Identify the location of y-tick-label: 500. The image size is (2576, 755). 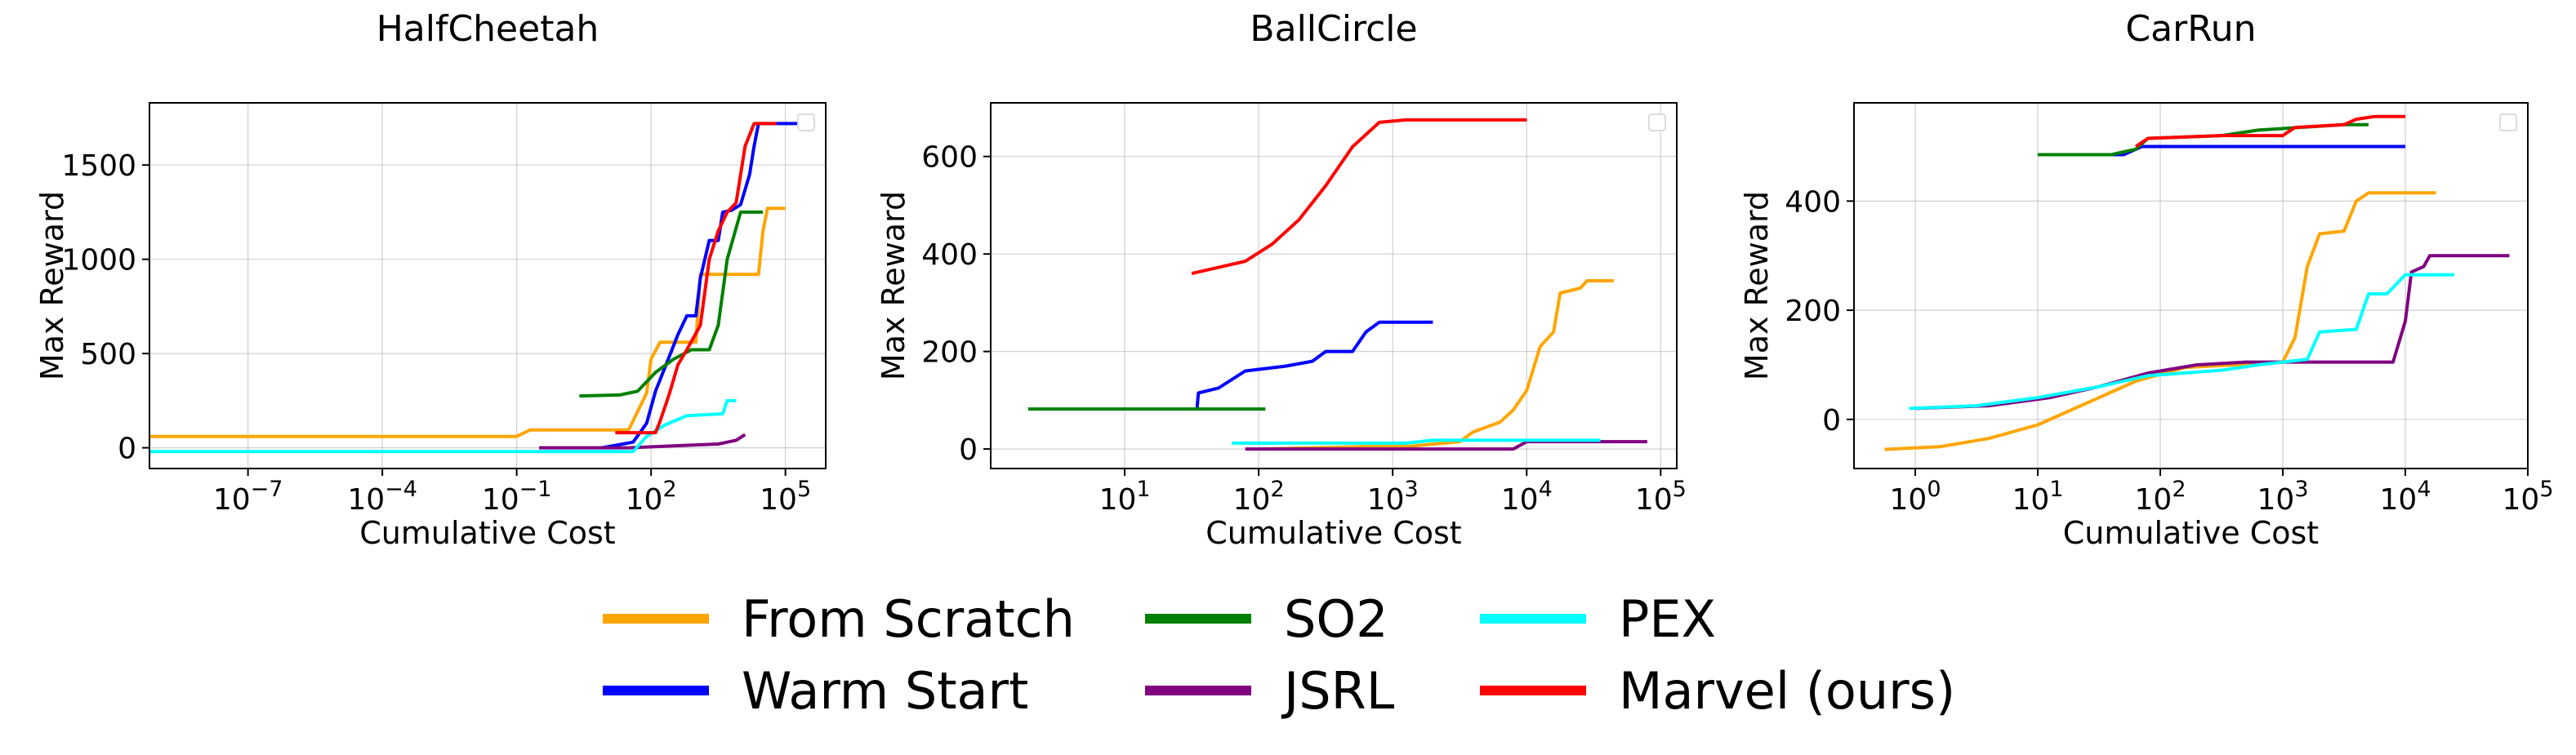
(108, 354).